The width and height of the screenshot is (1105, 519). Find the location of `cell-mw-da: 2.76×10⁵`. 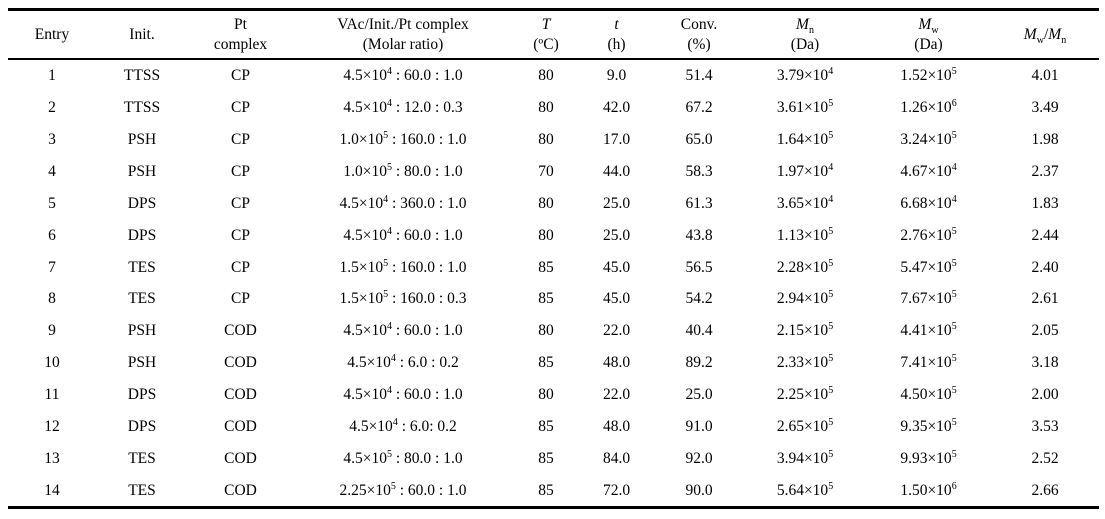

cell-mw-da: 2.76×10⁵ is located at coordinates (928, 234).